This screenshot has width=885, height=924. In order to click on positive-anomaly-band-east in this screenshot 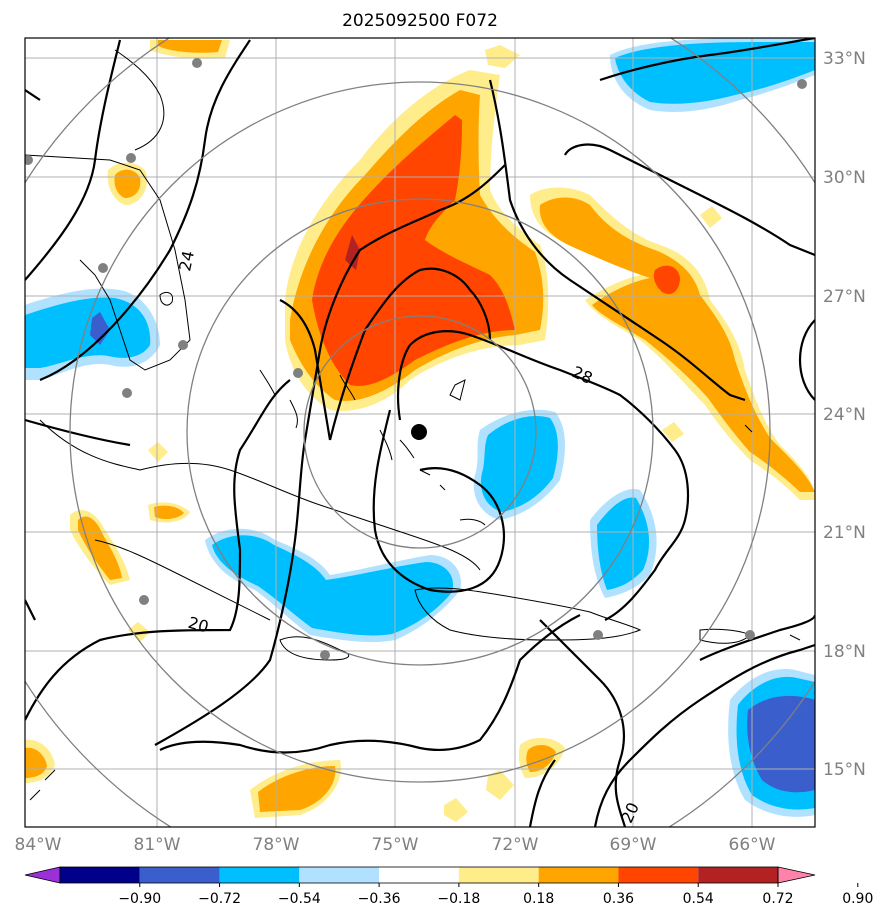, I will do `click(672, 343)`.